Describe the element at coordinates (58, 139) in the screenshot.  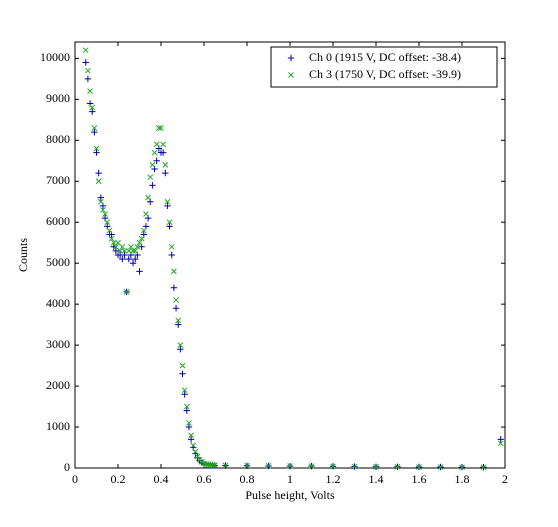
I see `y-tick-label: 8000` at that location.